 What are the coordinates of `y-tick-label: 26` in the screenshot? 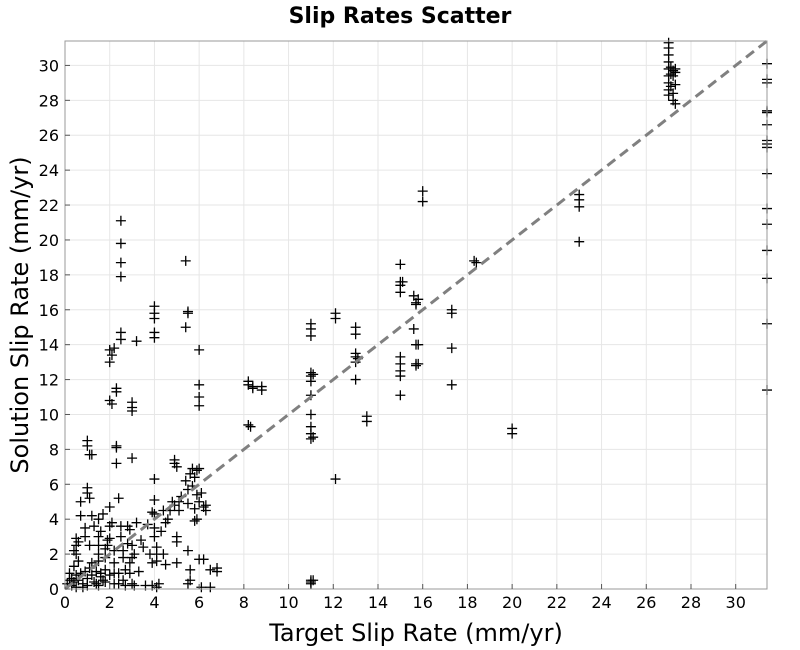 It's located at (49, 135).